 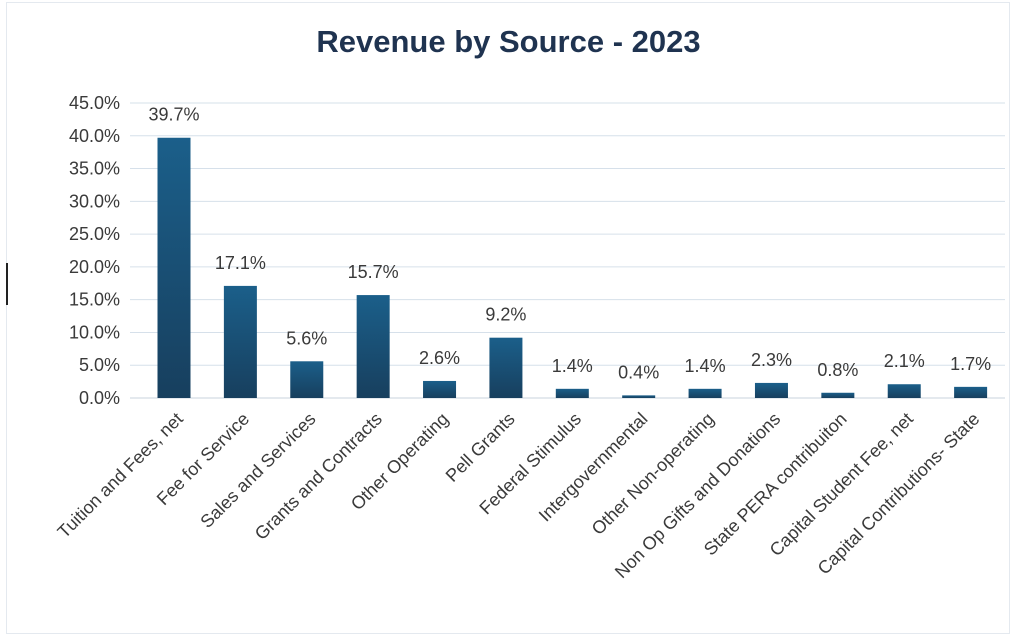 What do you see at coordinates (257, 470) in the screenshot?
I see `x-category-label: Sales and Services` at bounding box center [257, 470].